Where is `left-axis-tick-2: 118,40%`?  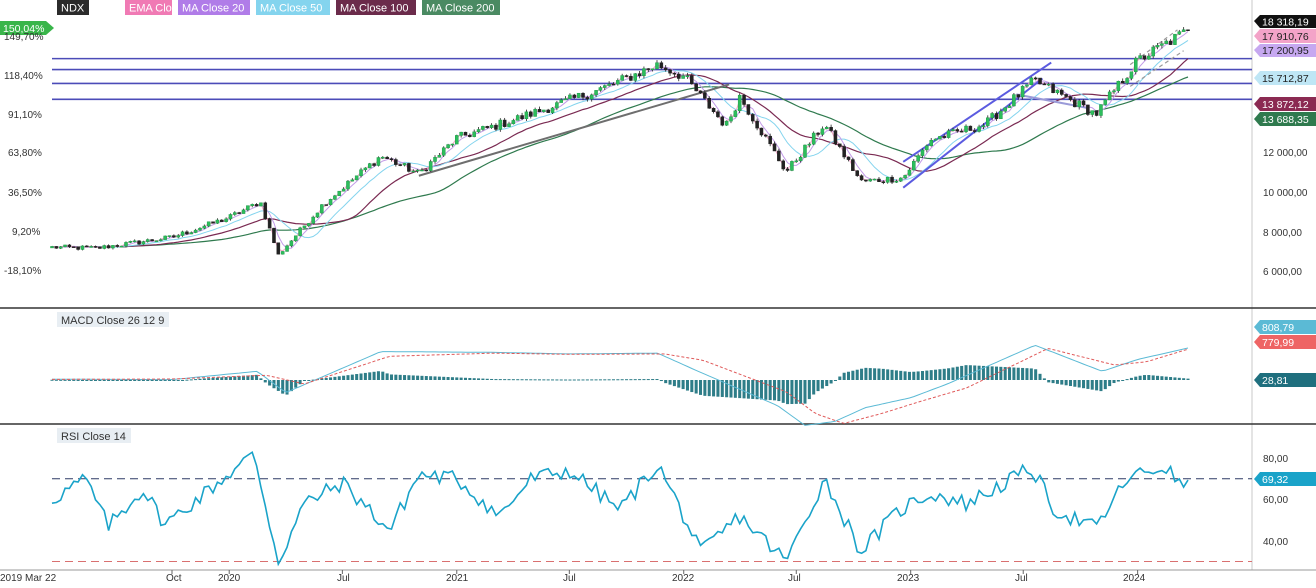
left-axis-tick-2: 118,40% is located at coordinates (23, 76).